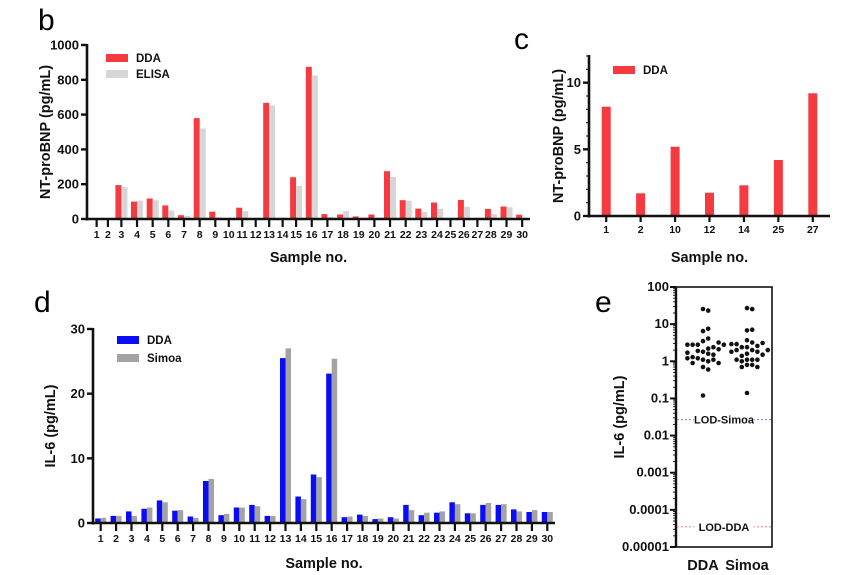 Image resolution: width=865 pixels, height=575 pixels. What do you see at coordinates (332, 539) in the screenshot?
I see `x-tick-label: 16` at bounding box center [332, 539].